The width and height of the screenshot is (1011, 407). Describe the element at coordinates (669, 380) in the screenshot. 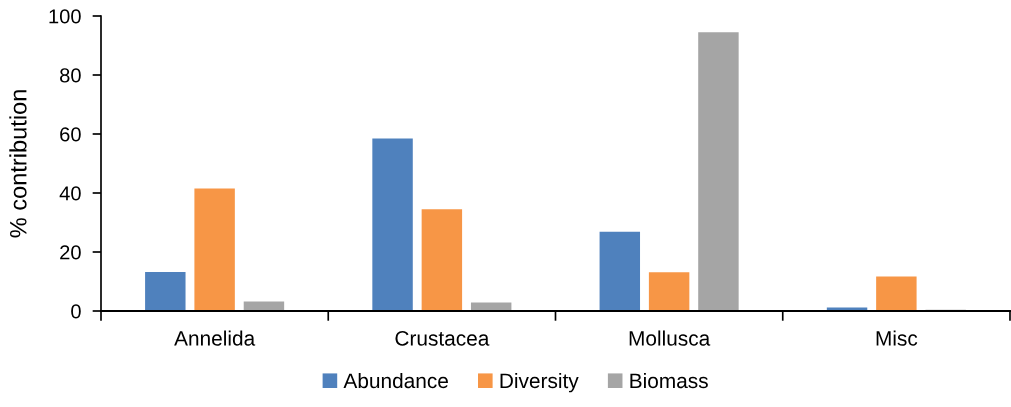

I see `legend-label: Biomass` at that location.